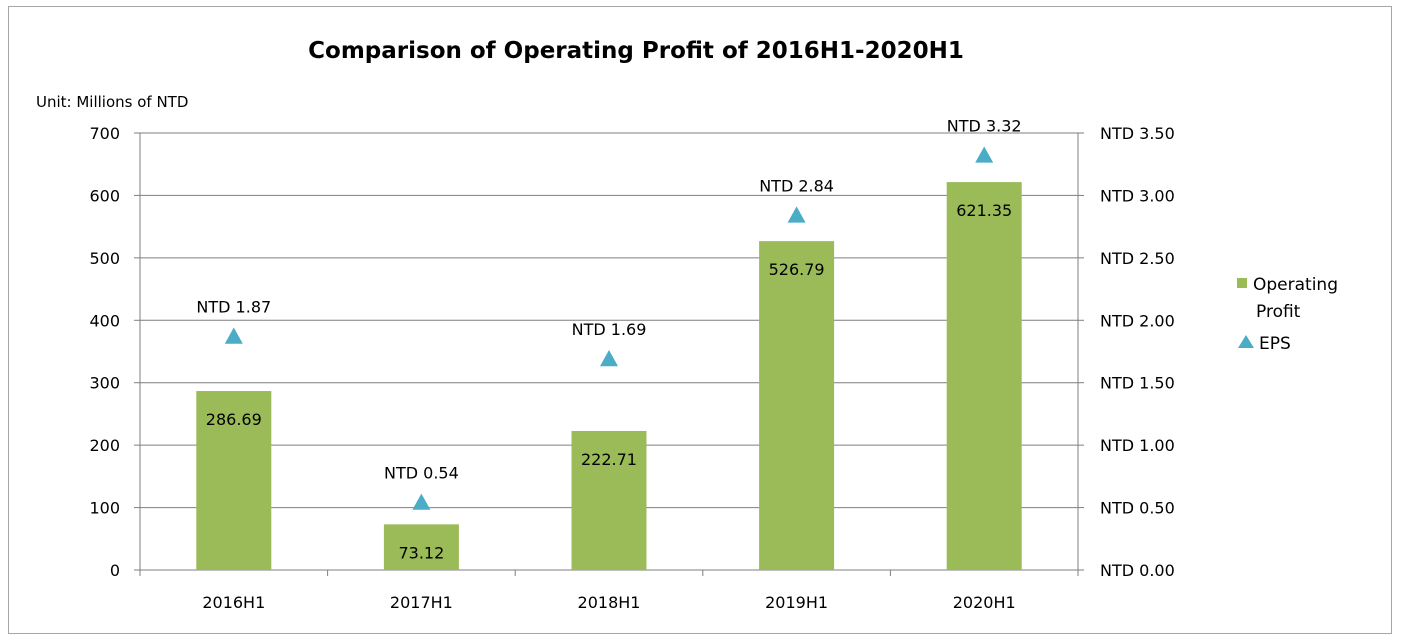 The width and height of the screenshot is (1401, 643). Describe the element at coordinates (1137, 383) in the screenshot. I see `right-tick-label: NTD 1.50` at that location.